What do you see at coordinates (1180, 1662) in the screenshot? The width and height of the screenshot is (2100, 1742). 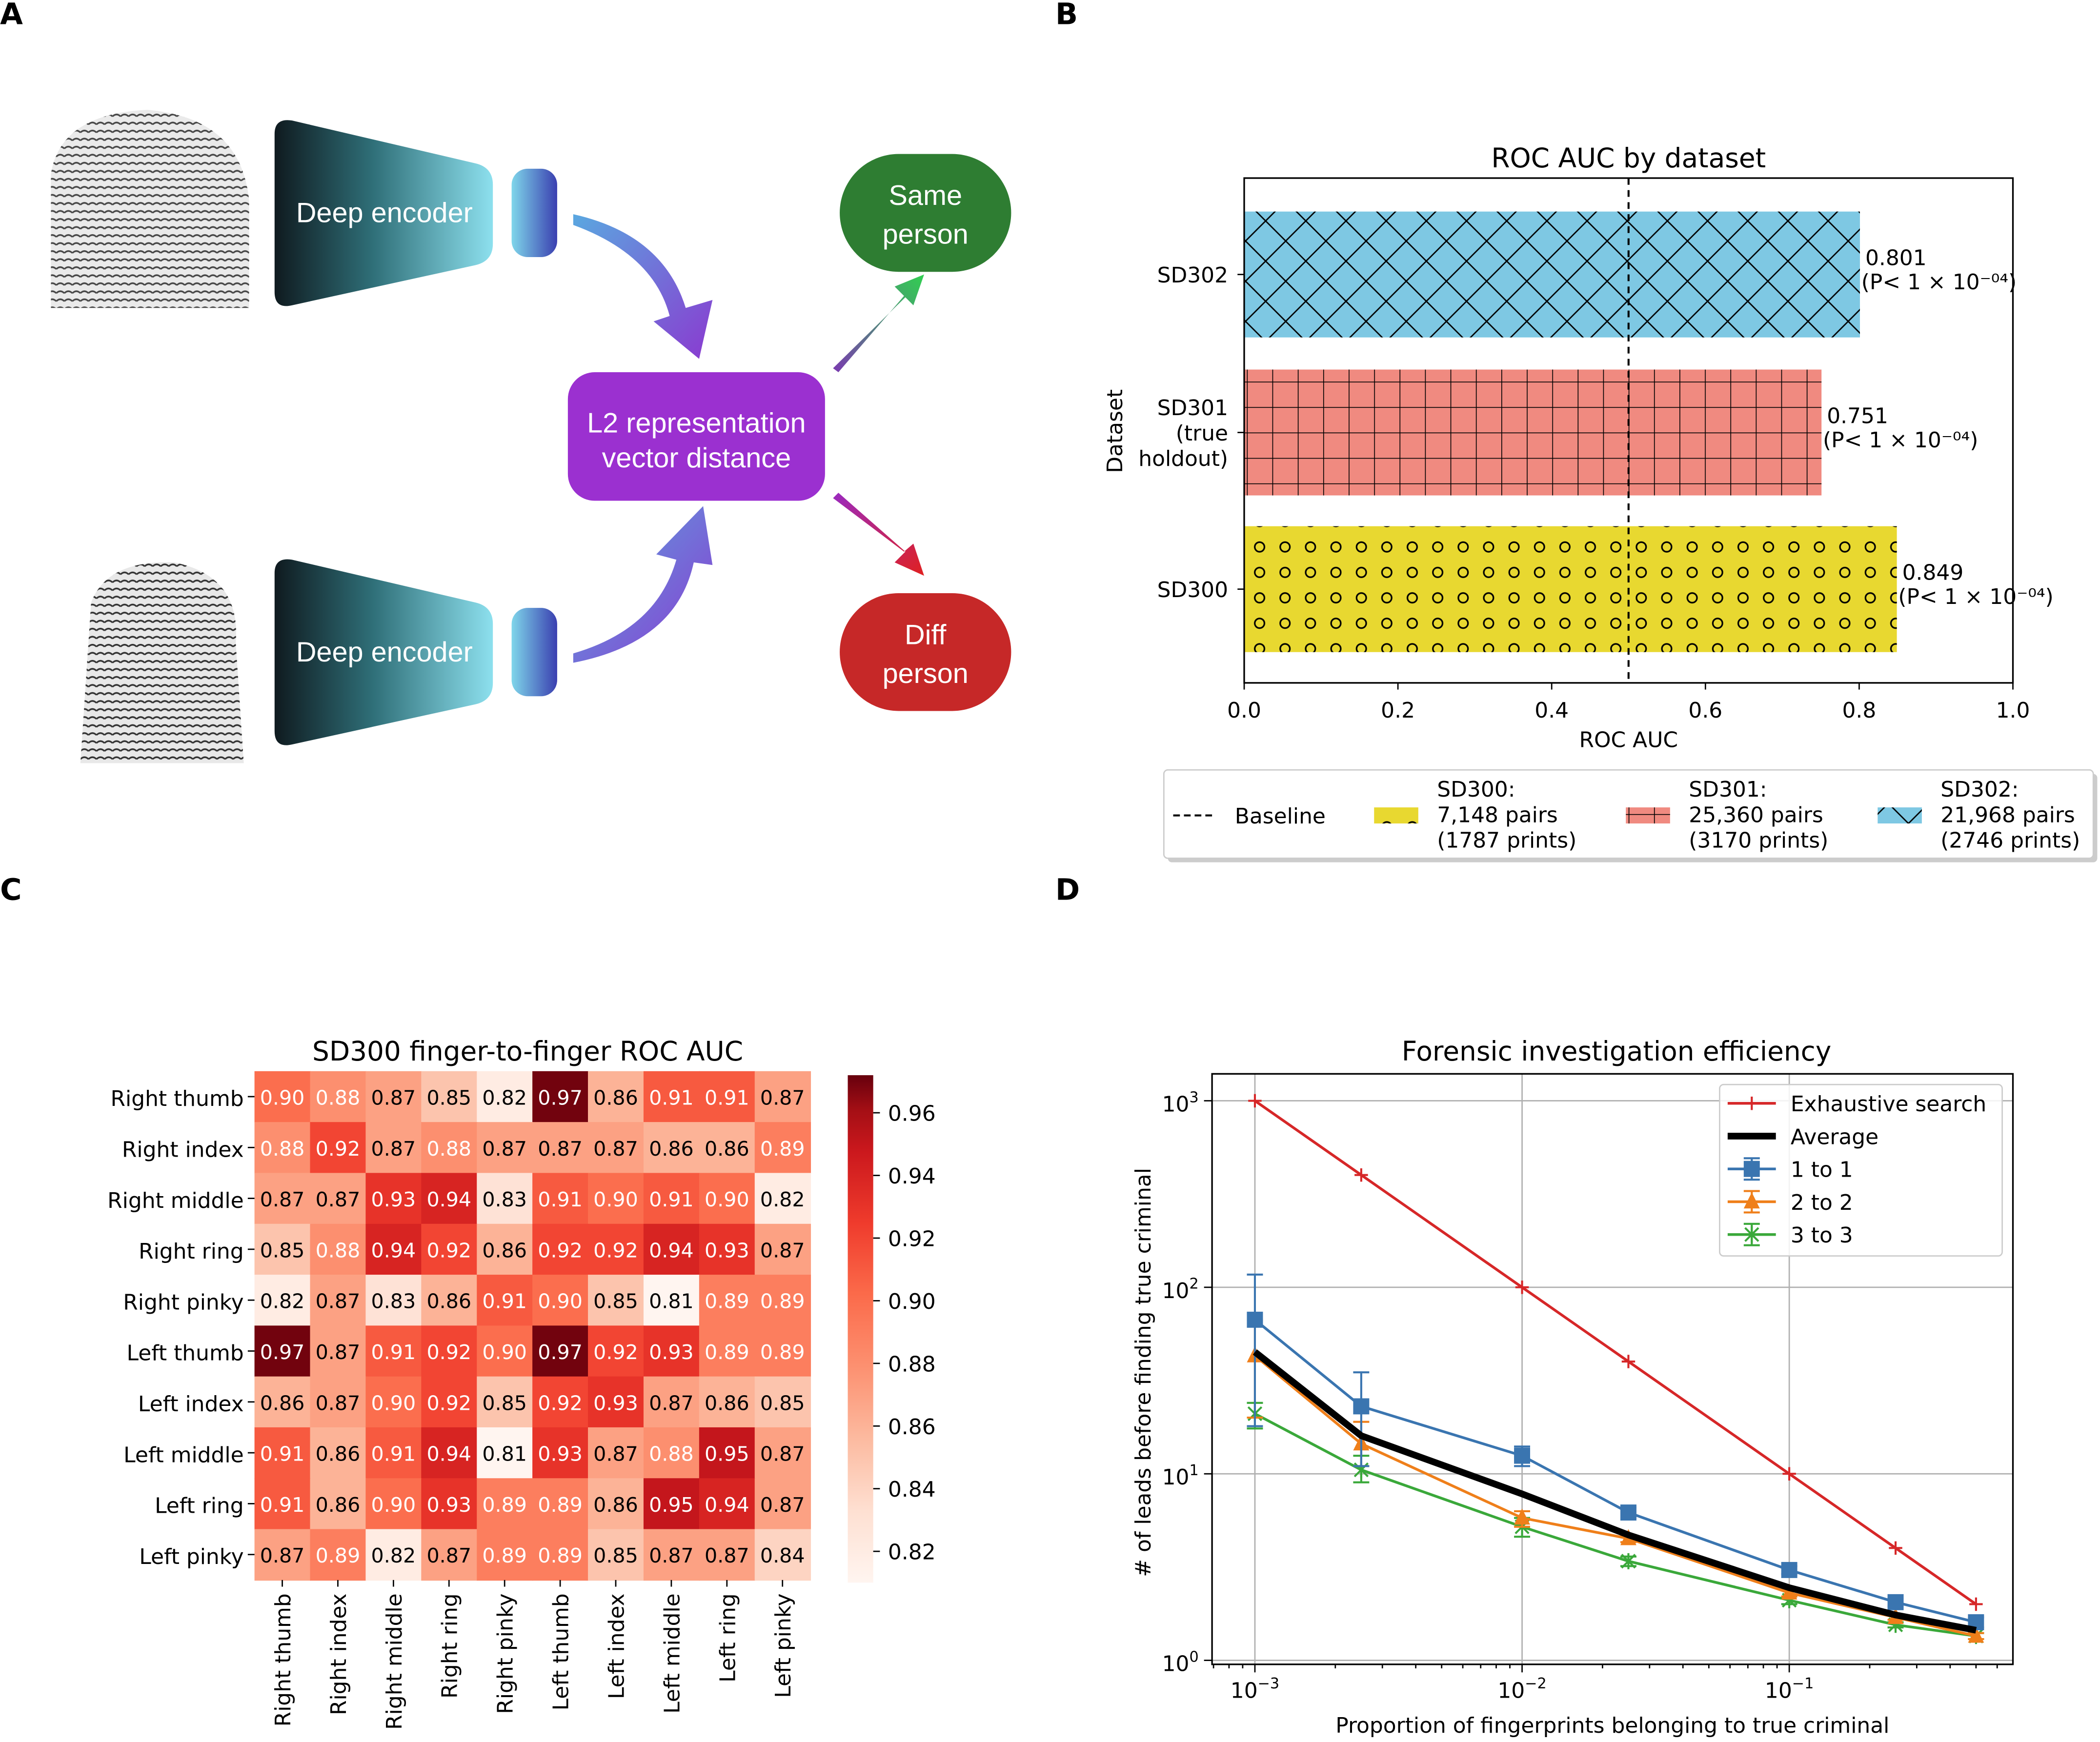 I see `y-tick-label: 100` at bounding box center [1180, 1662].